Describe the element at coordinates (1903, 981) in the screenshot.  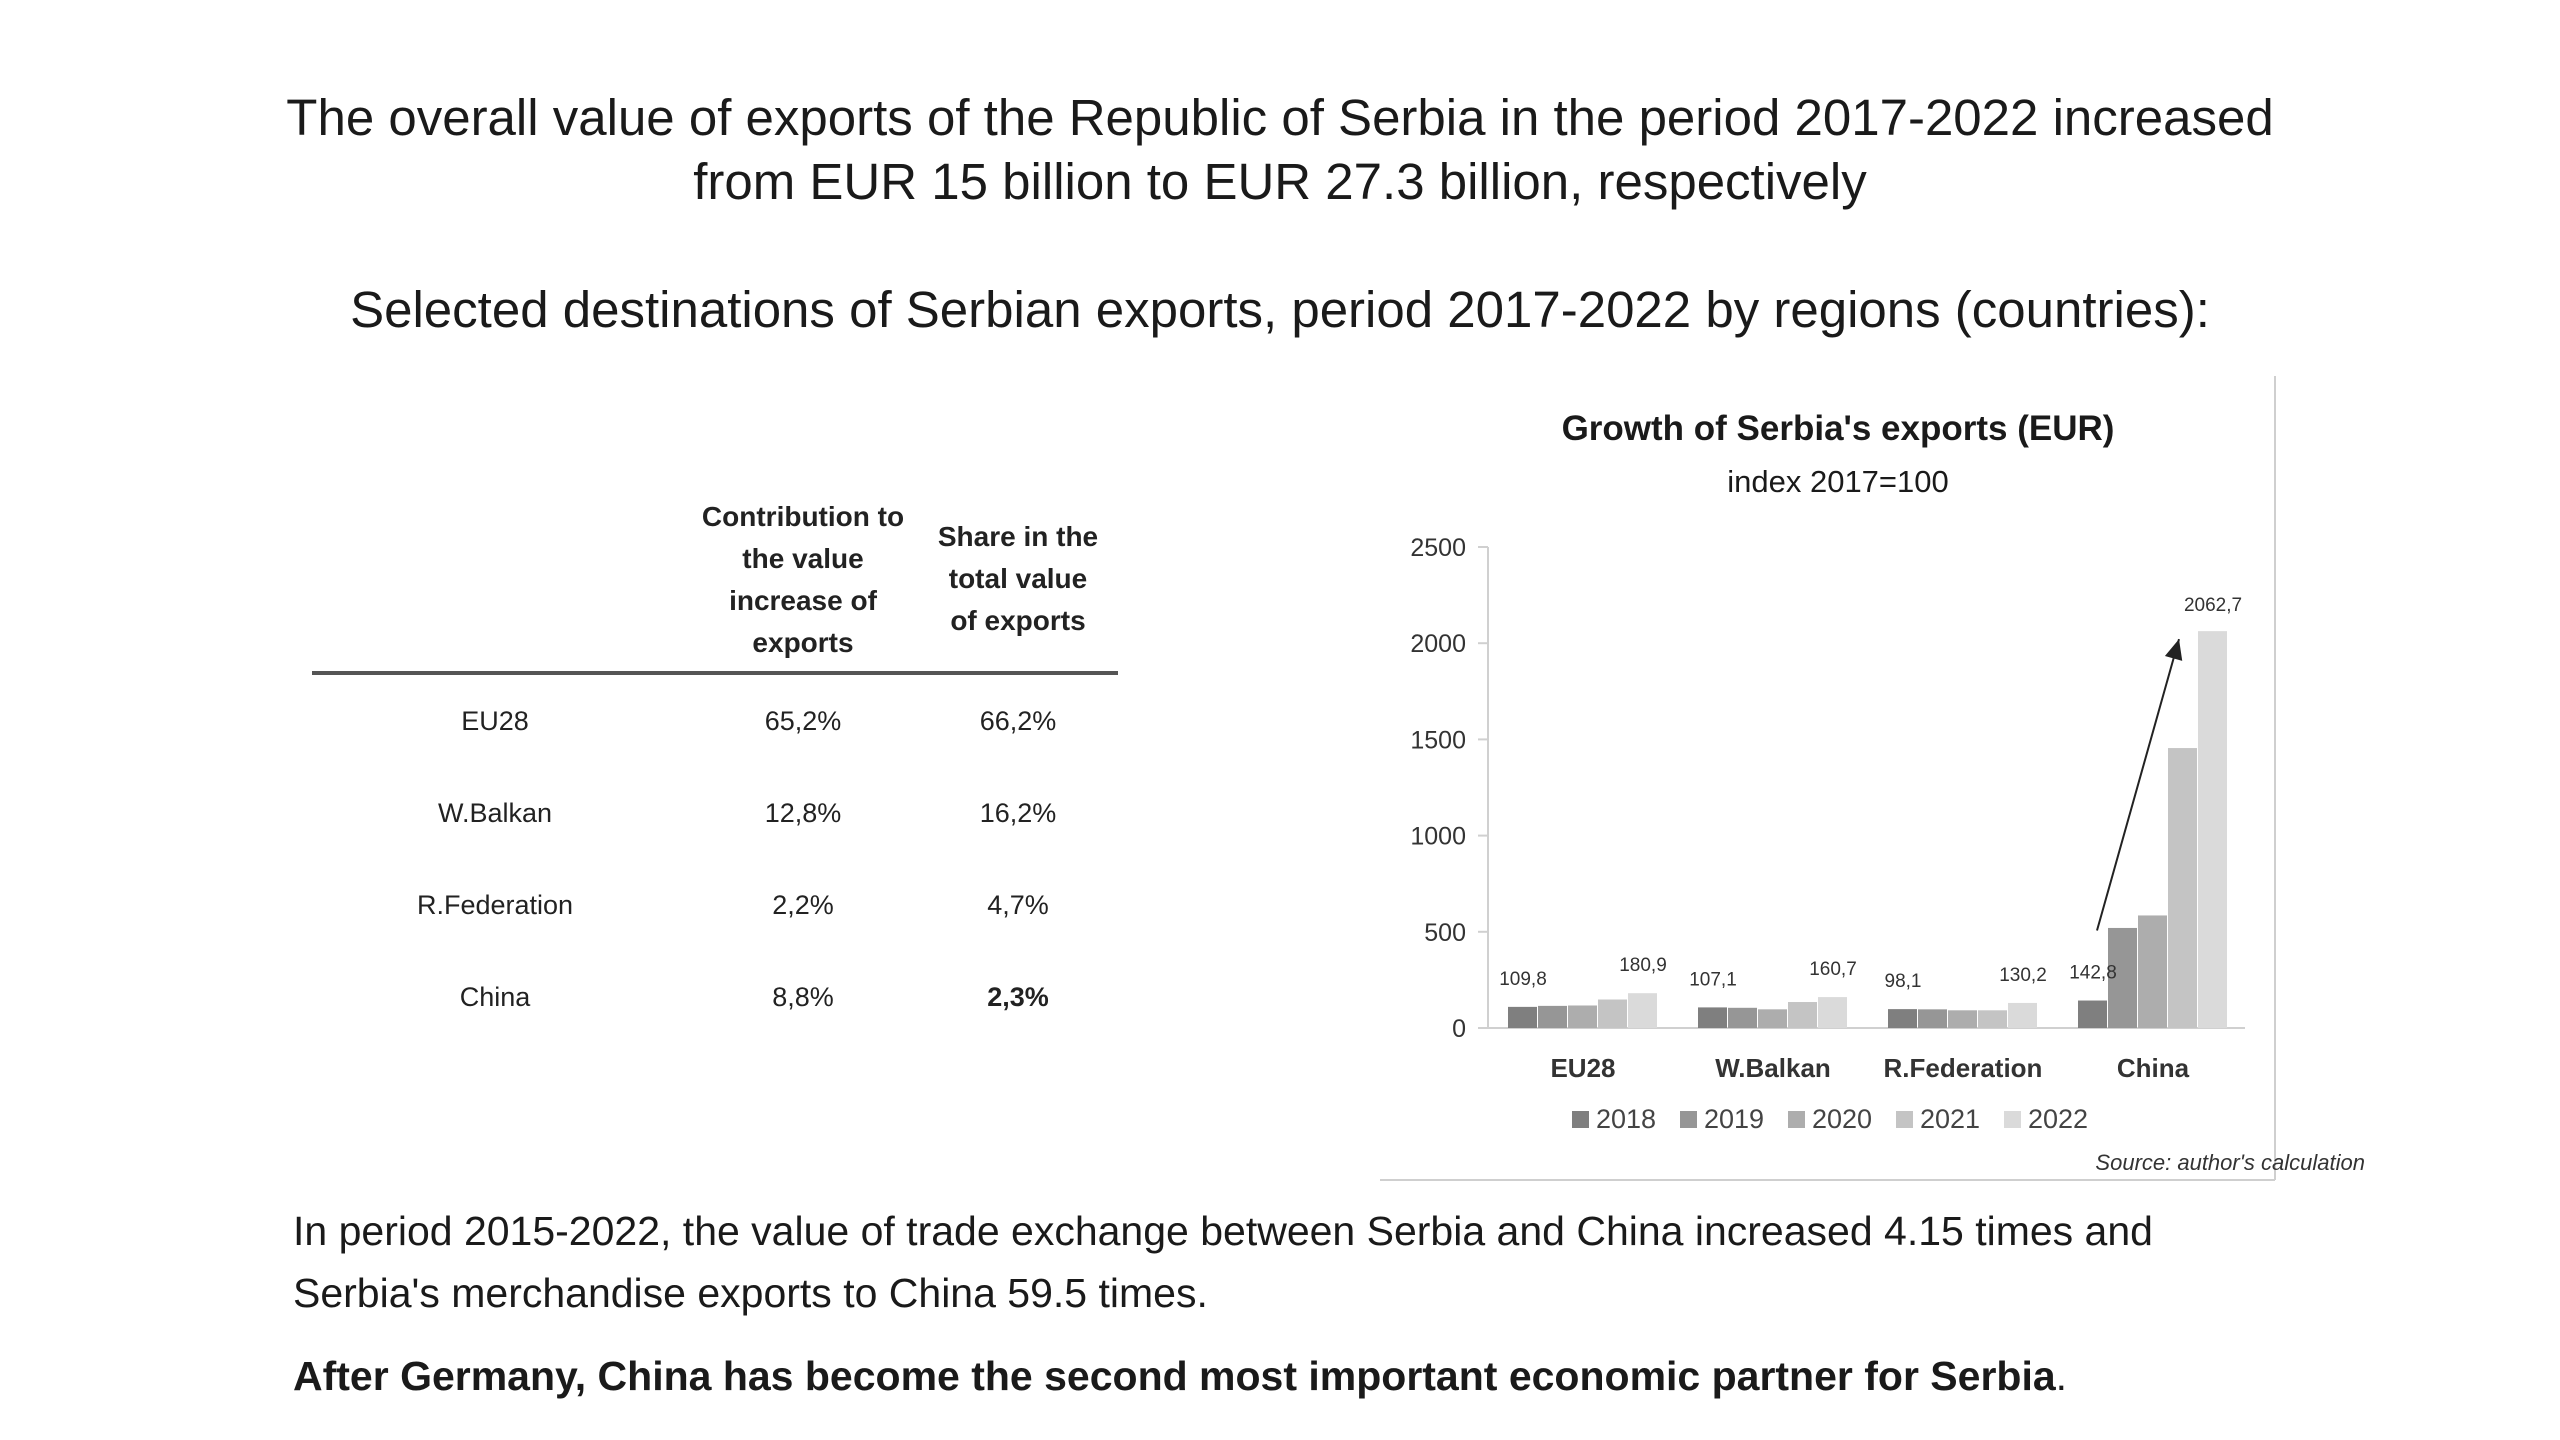
I see `data-label: 98,1` at that location.